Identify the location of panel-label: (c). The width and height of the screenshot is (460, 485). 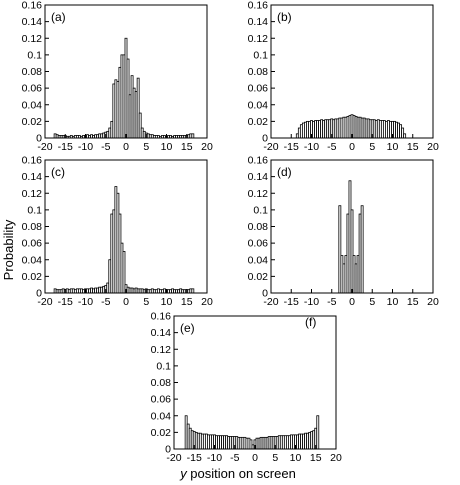
(58, 172).